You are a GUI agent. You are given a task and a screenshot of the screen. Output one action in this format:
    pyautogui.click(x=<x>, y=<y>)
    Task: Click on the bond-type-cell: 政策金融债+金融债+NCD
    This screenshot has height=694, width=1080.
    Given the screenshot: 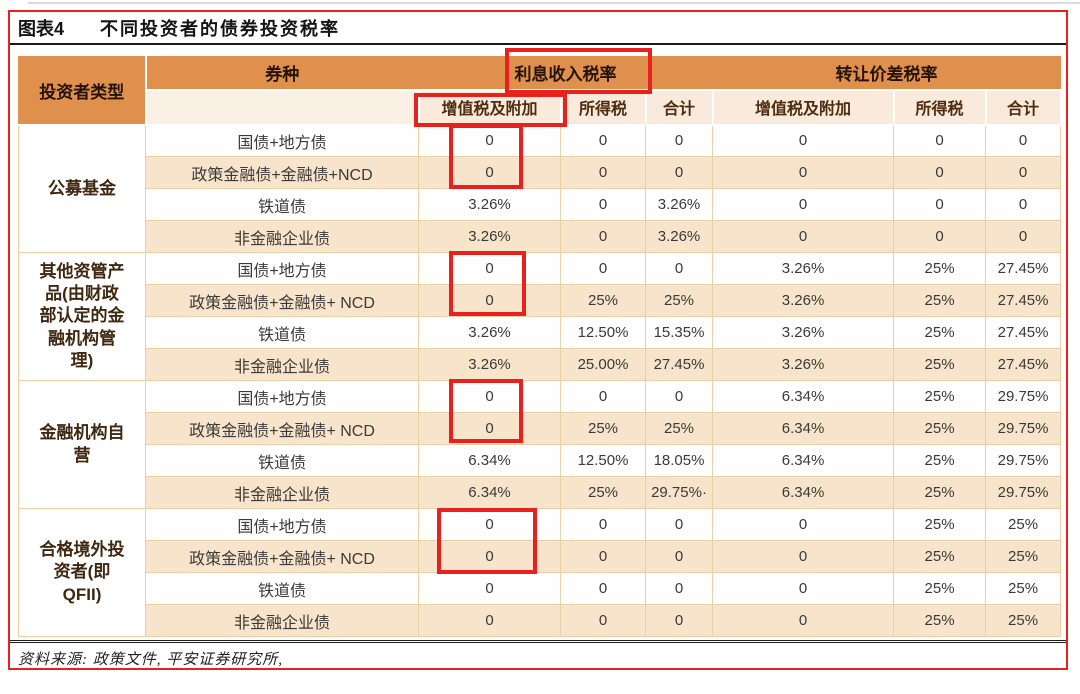 What is the action you would take?
    pyautogui.click(x=282, y=172)
    